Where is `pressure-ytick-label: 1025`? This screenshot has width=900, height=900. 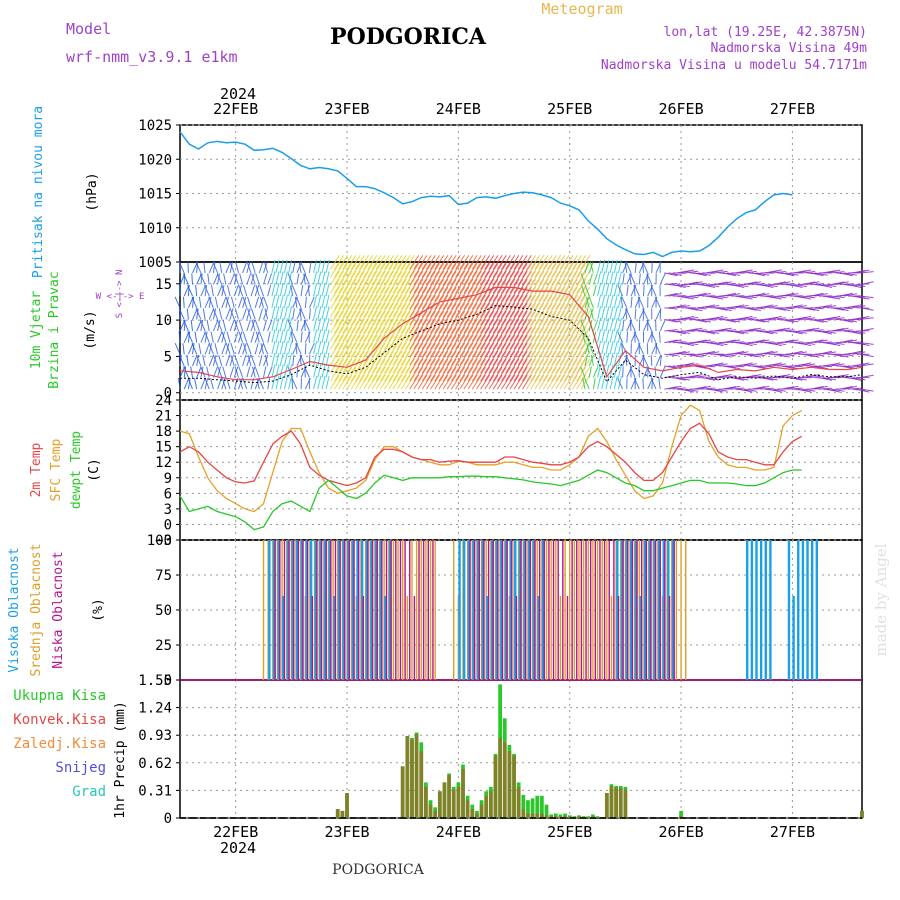
pressure-ytick-label: 1025 is located at coordinates (155, 126).